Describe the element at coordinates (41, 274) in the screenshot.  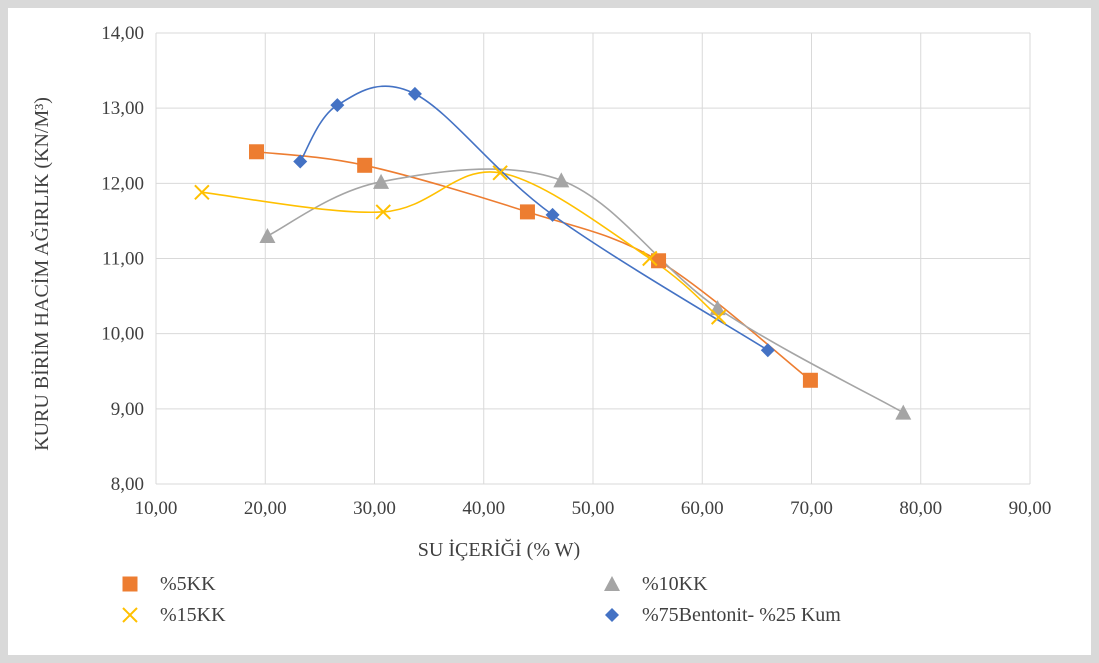
I see `y-axis-label: KURU BİRİM HACİM AĞIRLIK (KN/M³)` at that location.